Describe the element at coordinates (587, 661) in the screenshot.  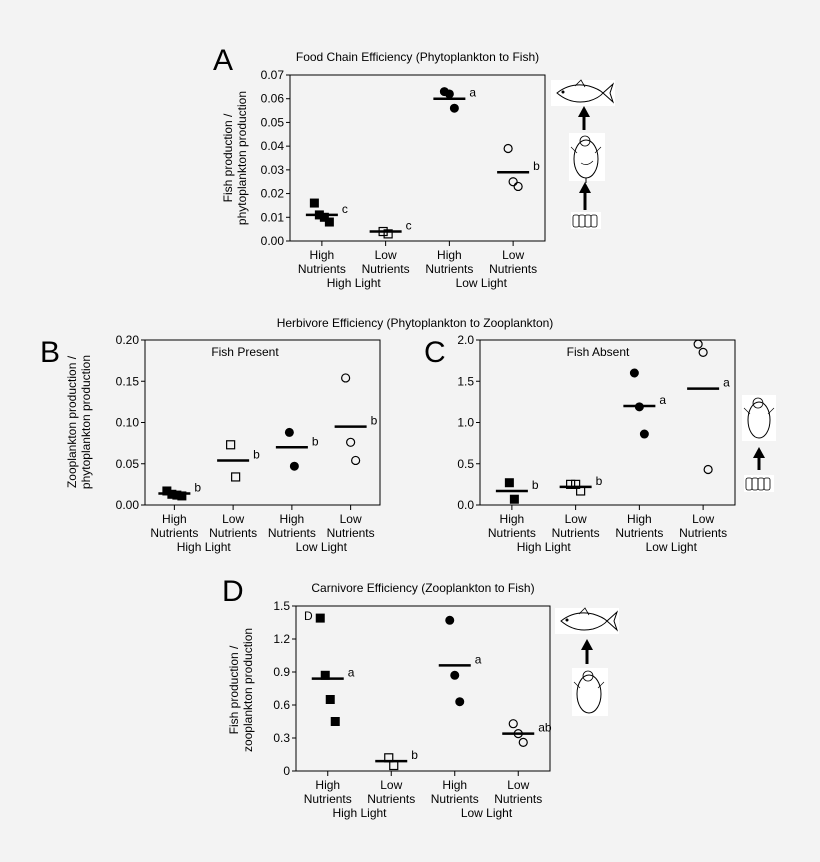
I see `food-chain-illustration-d` at that location.